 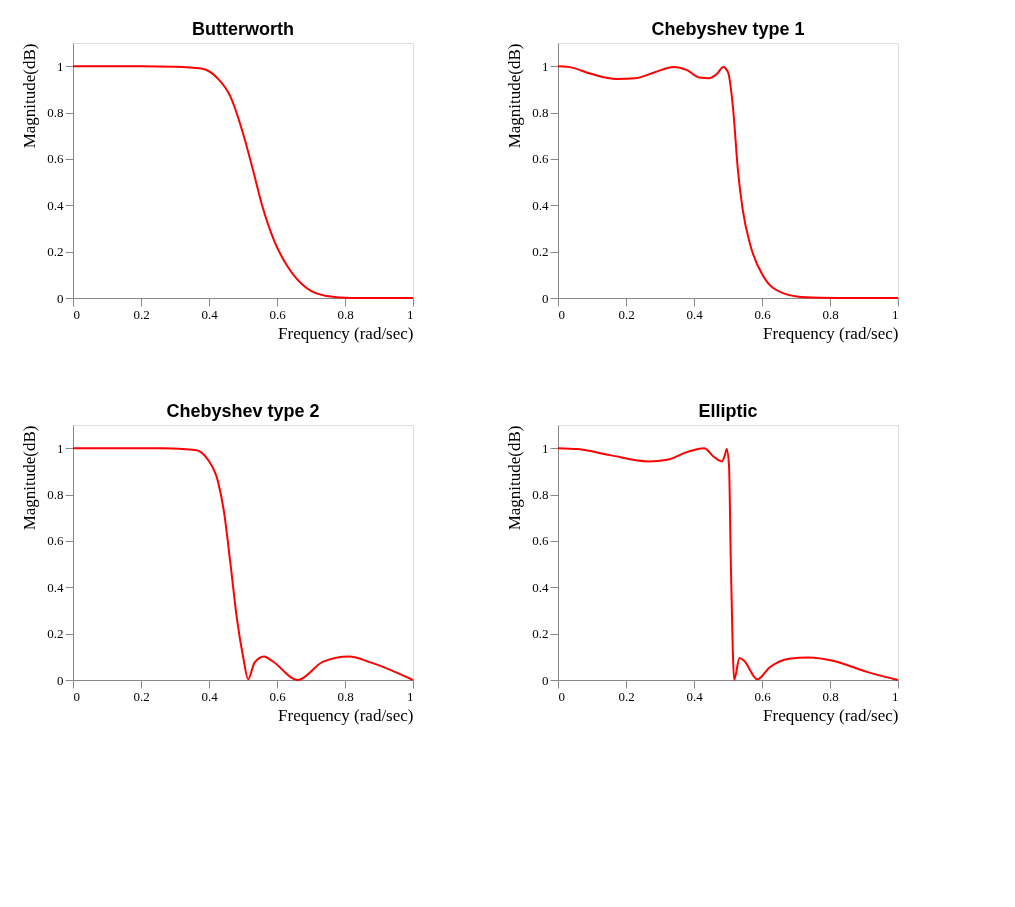 I want to click on chart-title: Chebyshev type 1, so click(x=728, y=29).